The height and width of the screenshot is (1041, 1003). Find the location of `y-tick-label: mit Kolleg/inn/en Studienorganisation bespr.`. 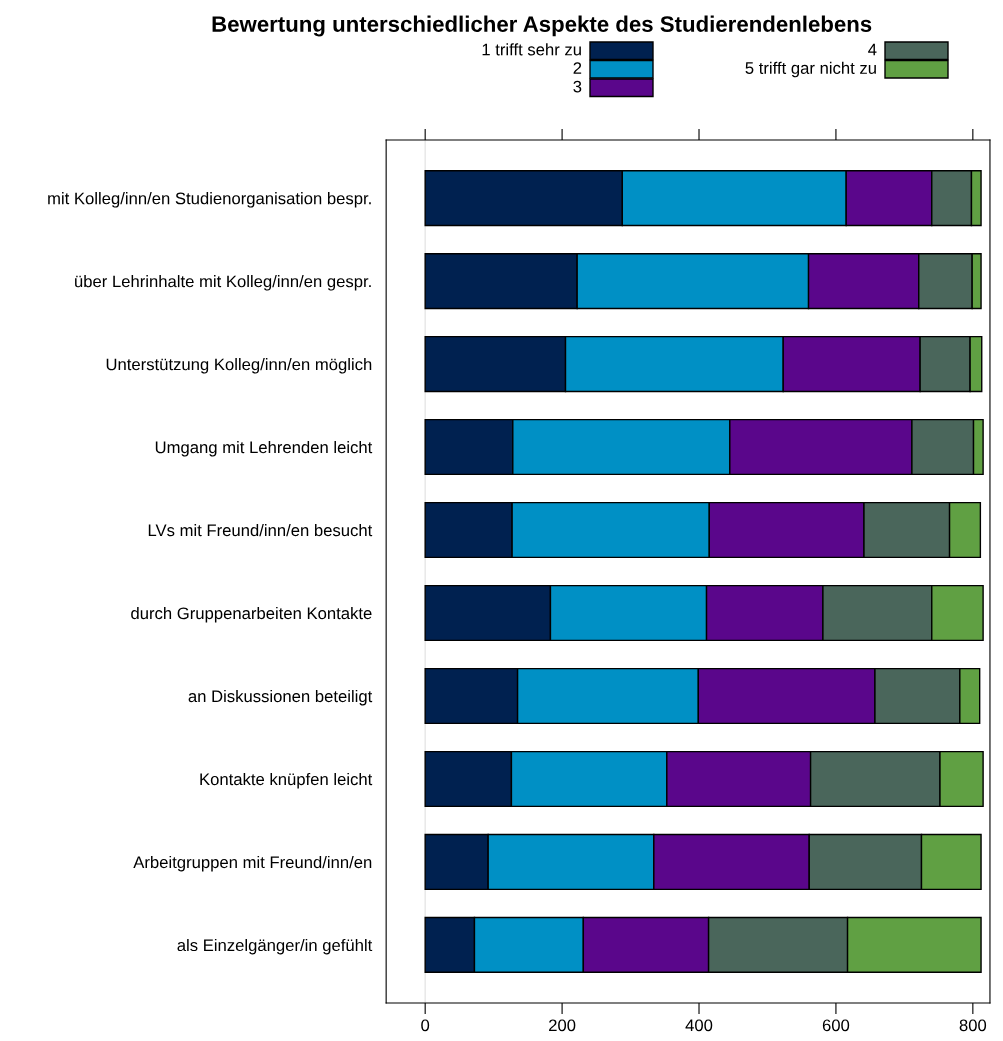

y-tick-label: mit Kolleg/inn/en Studienorganisation bespr. is located at coordinates (209, 200).